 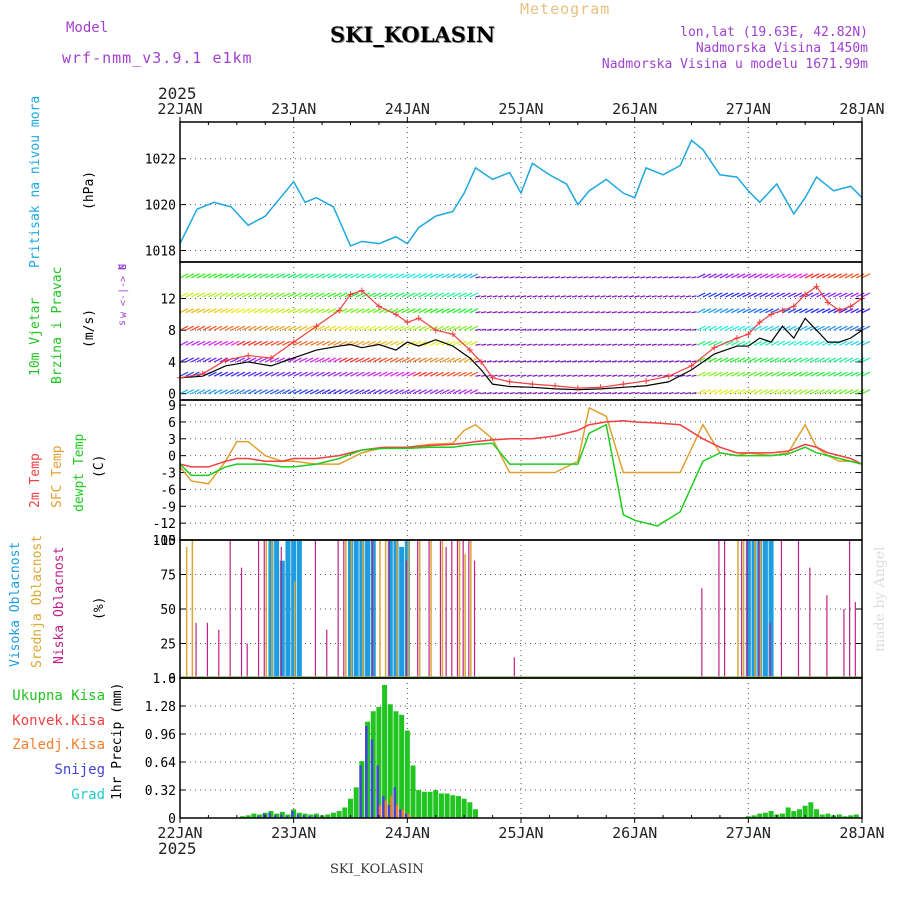 What do you see at coordinates (177, 848) in the screenshot?
I see `year-bottom: 2025` at bounding box center [177, 848].